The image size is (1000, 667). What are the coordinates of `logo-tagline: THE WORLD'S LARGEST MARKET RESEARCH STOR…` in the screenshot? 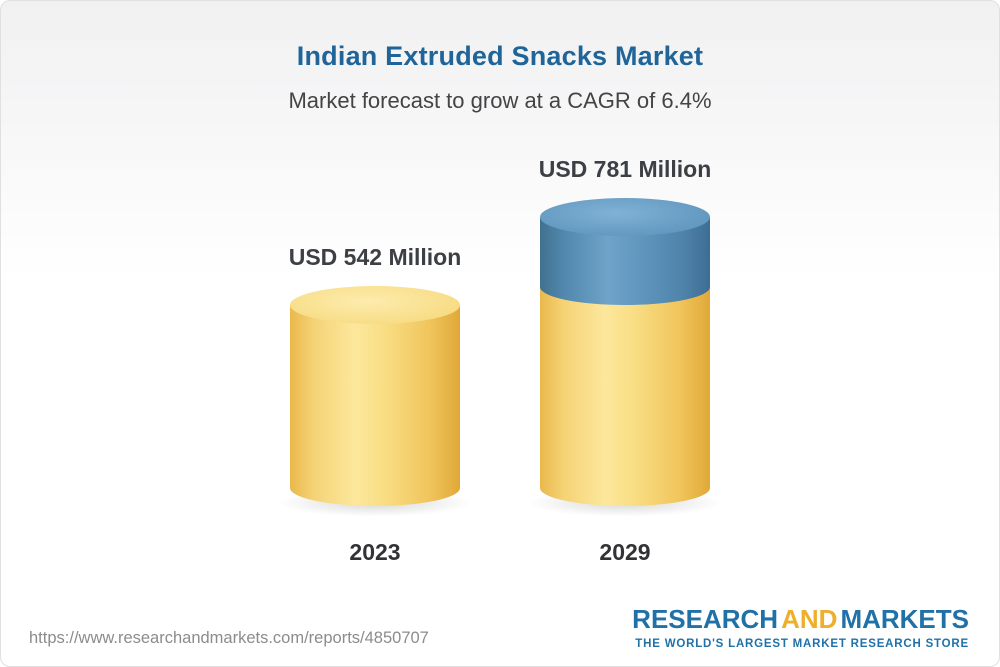 It's located at (802, 644).